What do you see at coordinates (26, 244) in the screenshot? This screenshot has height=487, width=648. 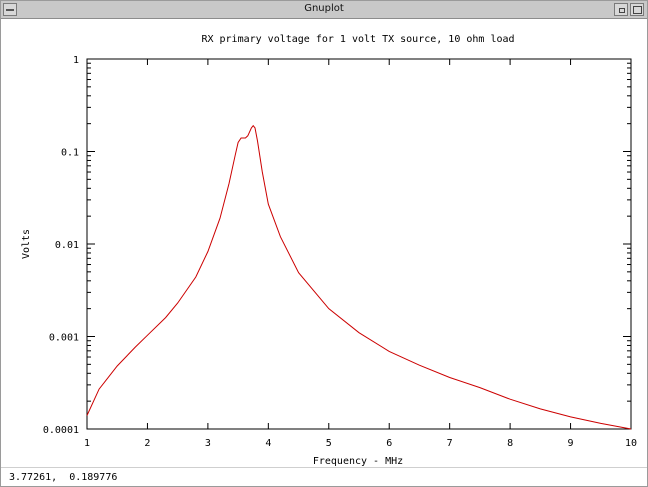 I see `y-axis-label: Volts` at bounding box center [26, 244].